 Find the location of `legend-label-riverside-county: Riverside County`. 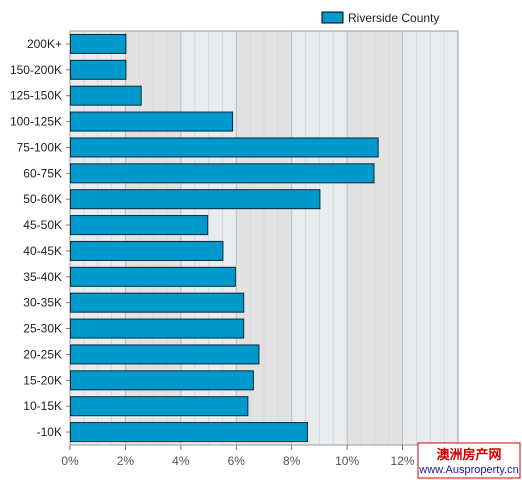

legend-label-riverside-county: Riverside County is located at coordinates (393, 18).